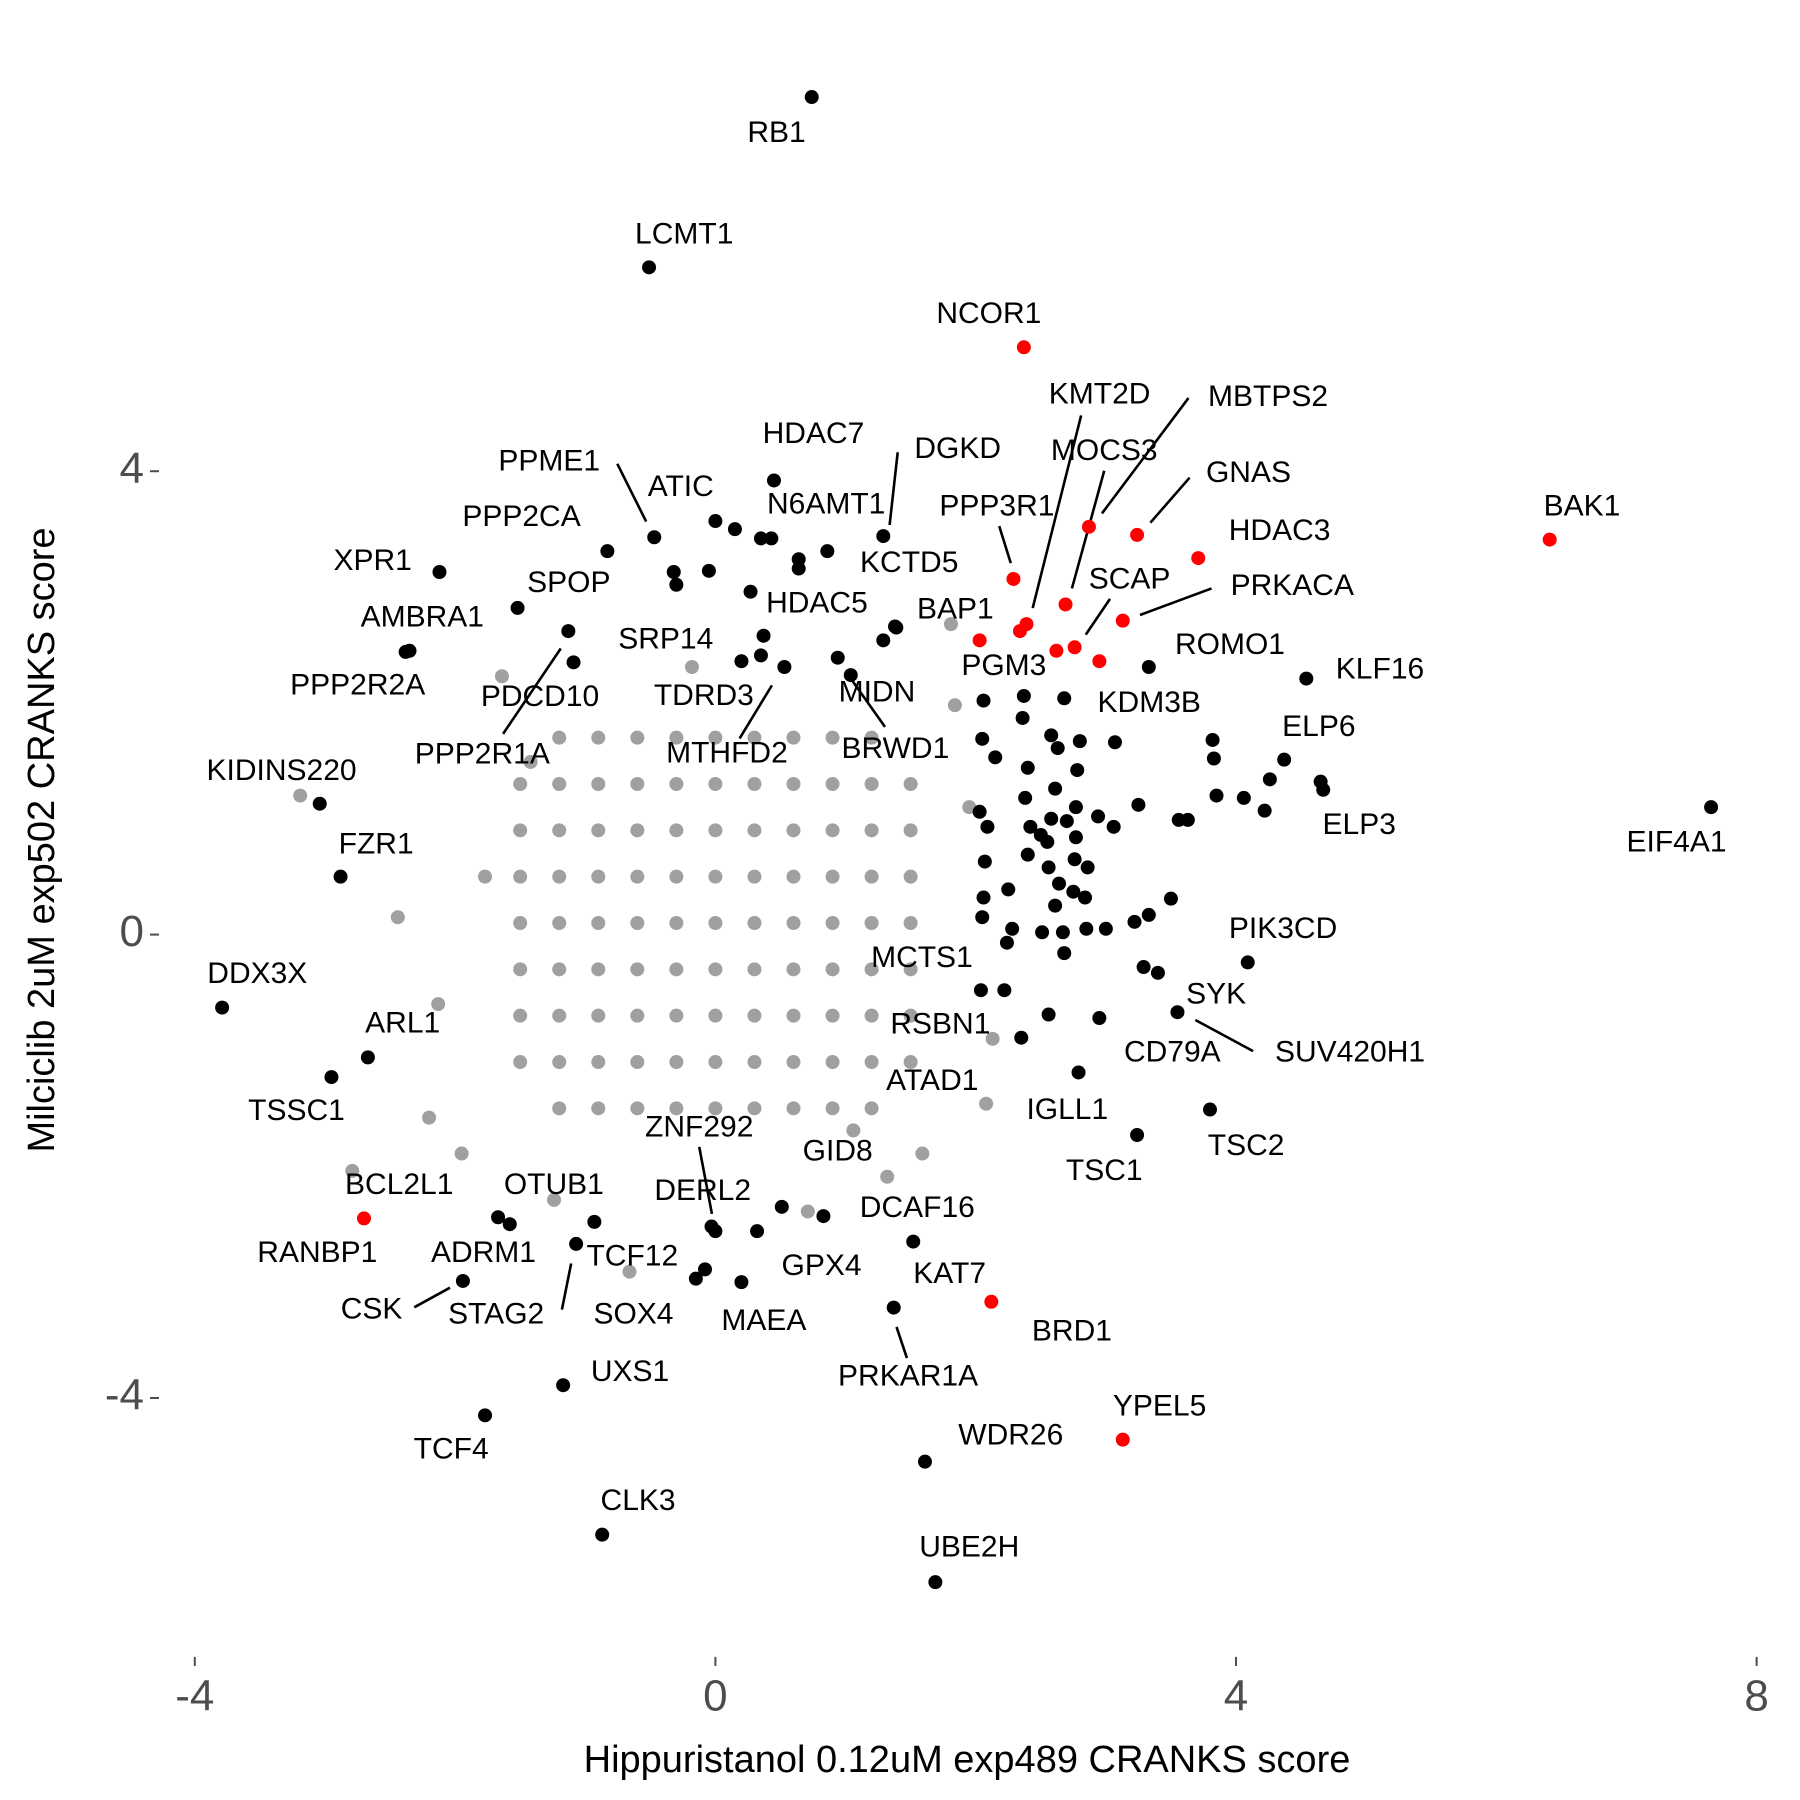  I want to click on point-label: PPP2CA, so click(521, 516).